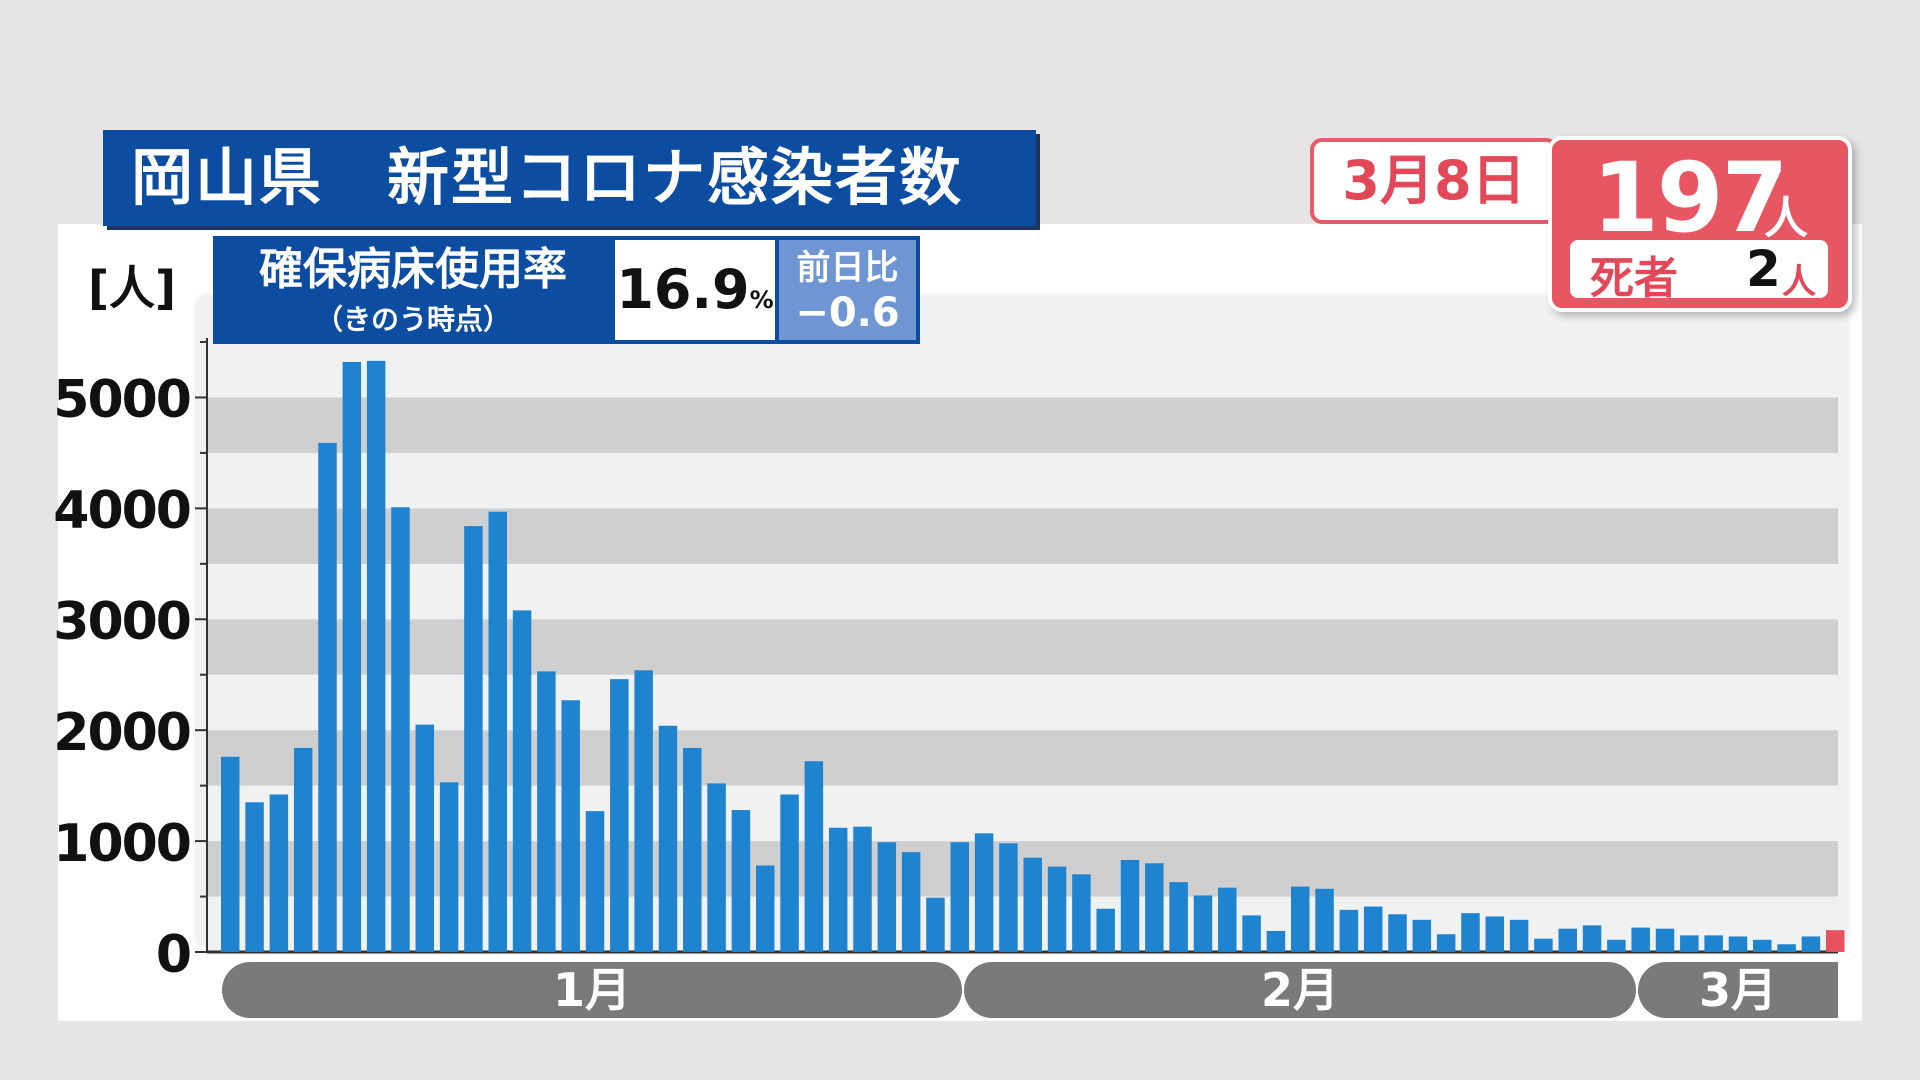 Image resolution: width=1920 pixels, height=1080 pixels. What do you see at coordinates (761, 300) in the screenshot?
I see `bed-usage-unit: %` at bounding box center [761, 300].